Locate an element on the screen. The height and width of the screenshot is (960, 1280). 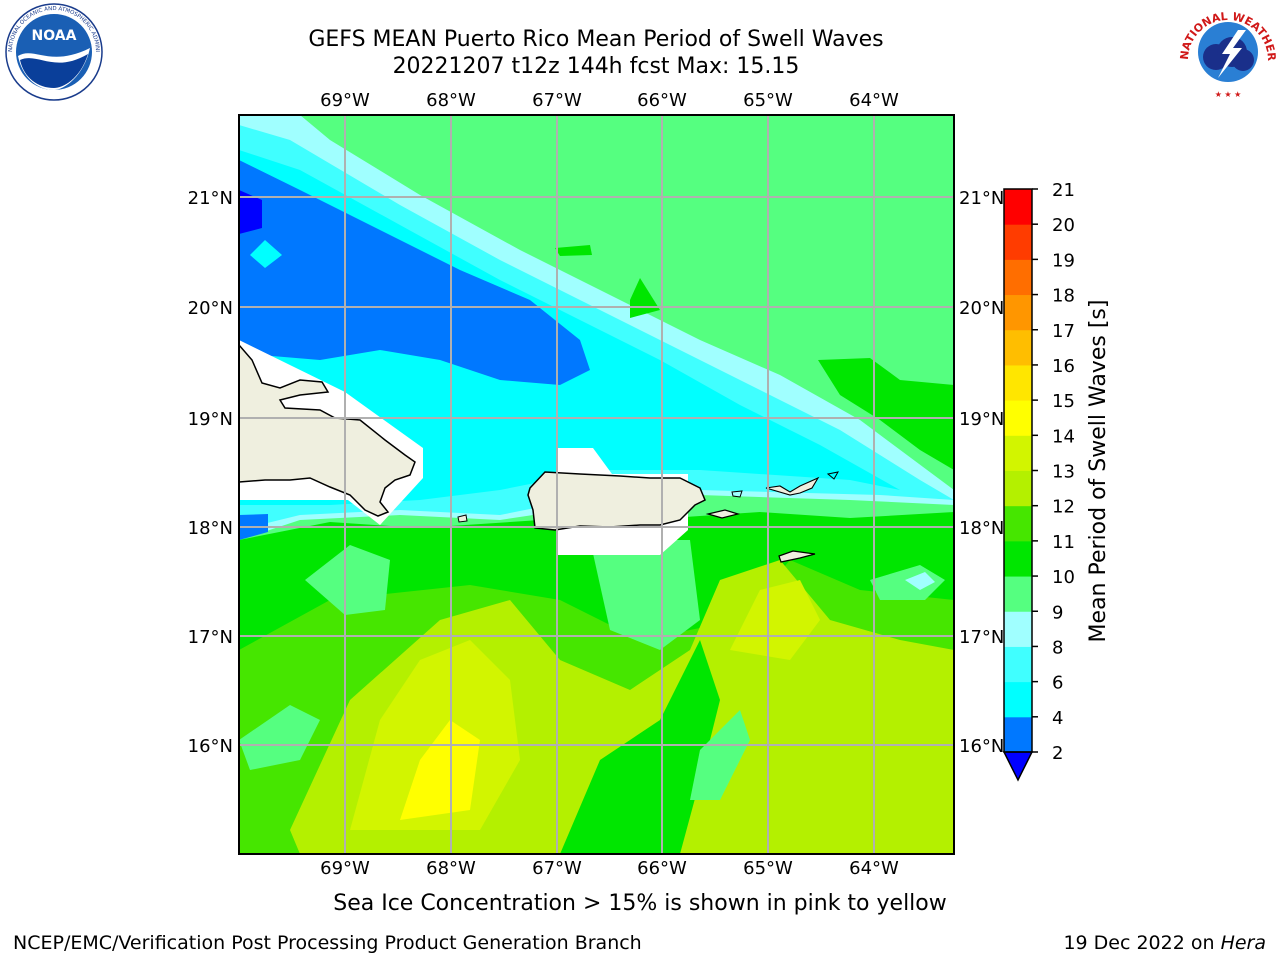
lon-label-bottom: 67°W is located at coordinates (557, 868).